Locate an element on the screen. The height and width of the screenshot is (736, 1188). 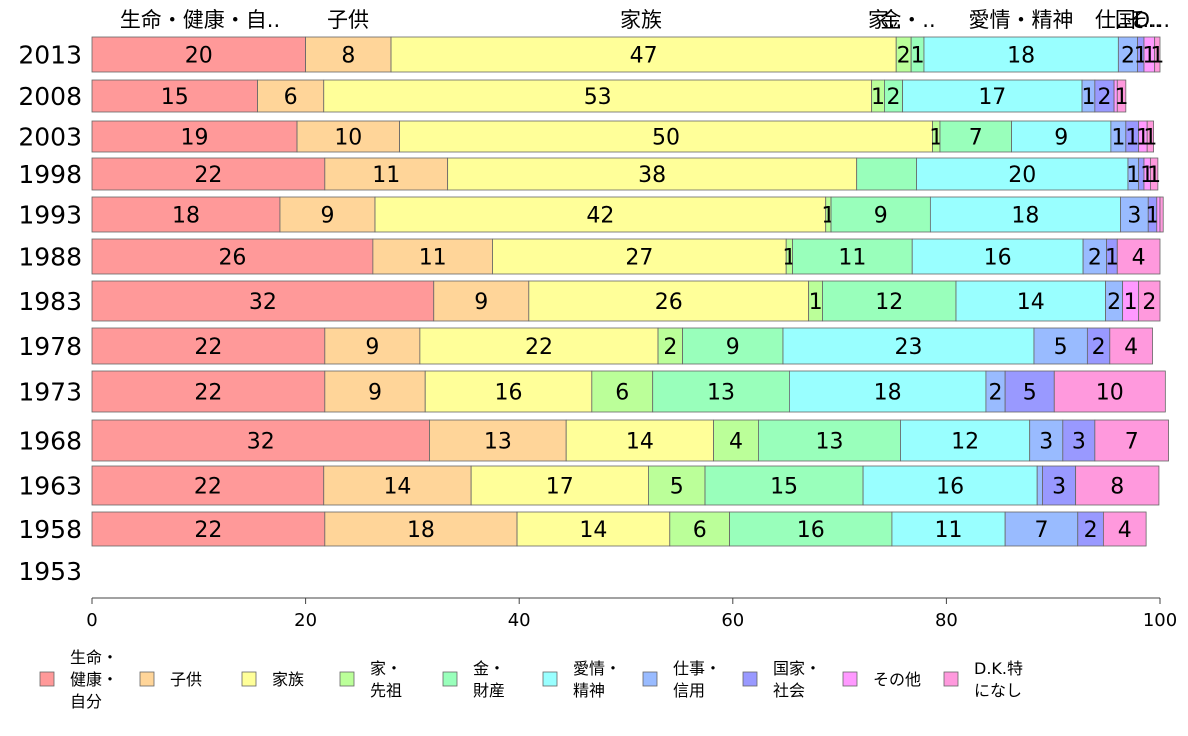
x-tick-label-40: 40 is located at coordinates (519, 620).